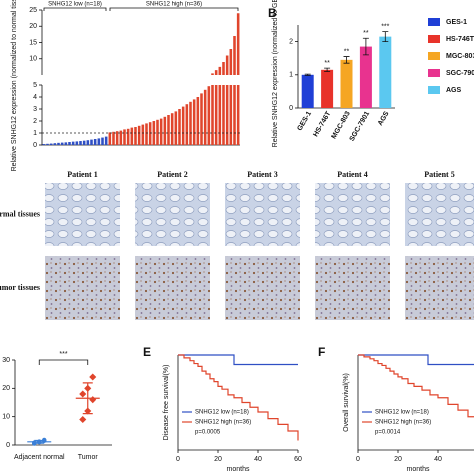 The image size is (474, 474). I want to click on legend-label: MGC-803, so click(460, 56).